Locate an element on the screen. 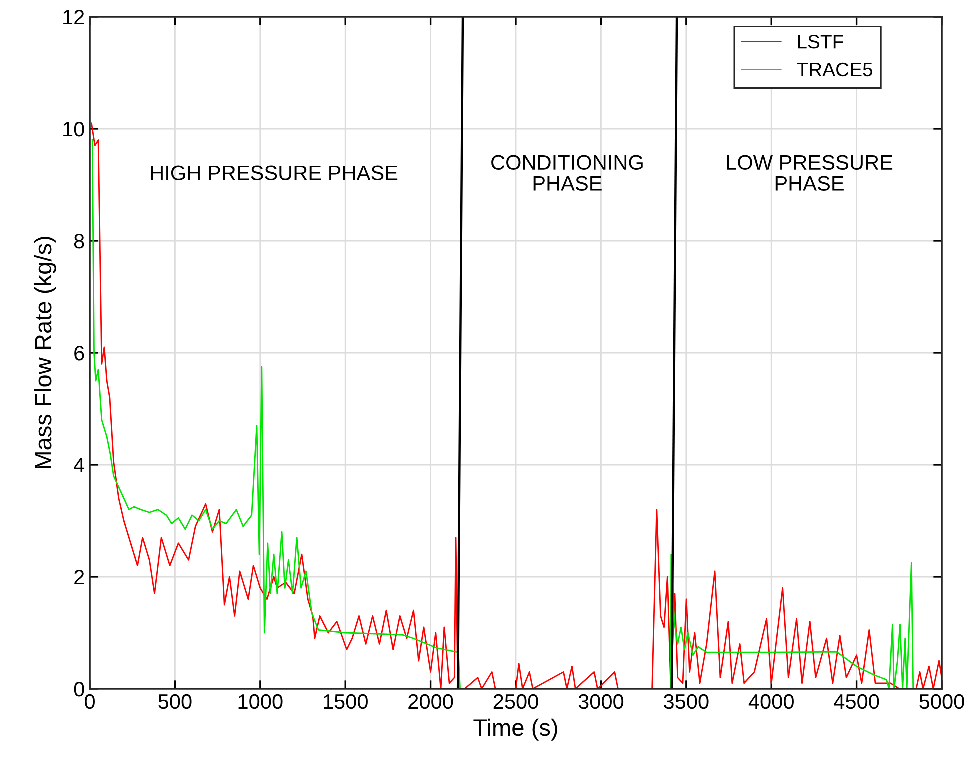  y-tick-label: 4 is located at coordinates (79, 465).